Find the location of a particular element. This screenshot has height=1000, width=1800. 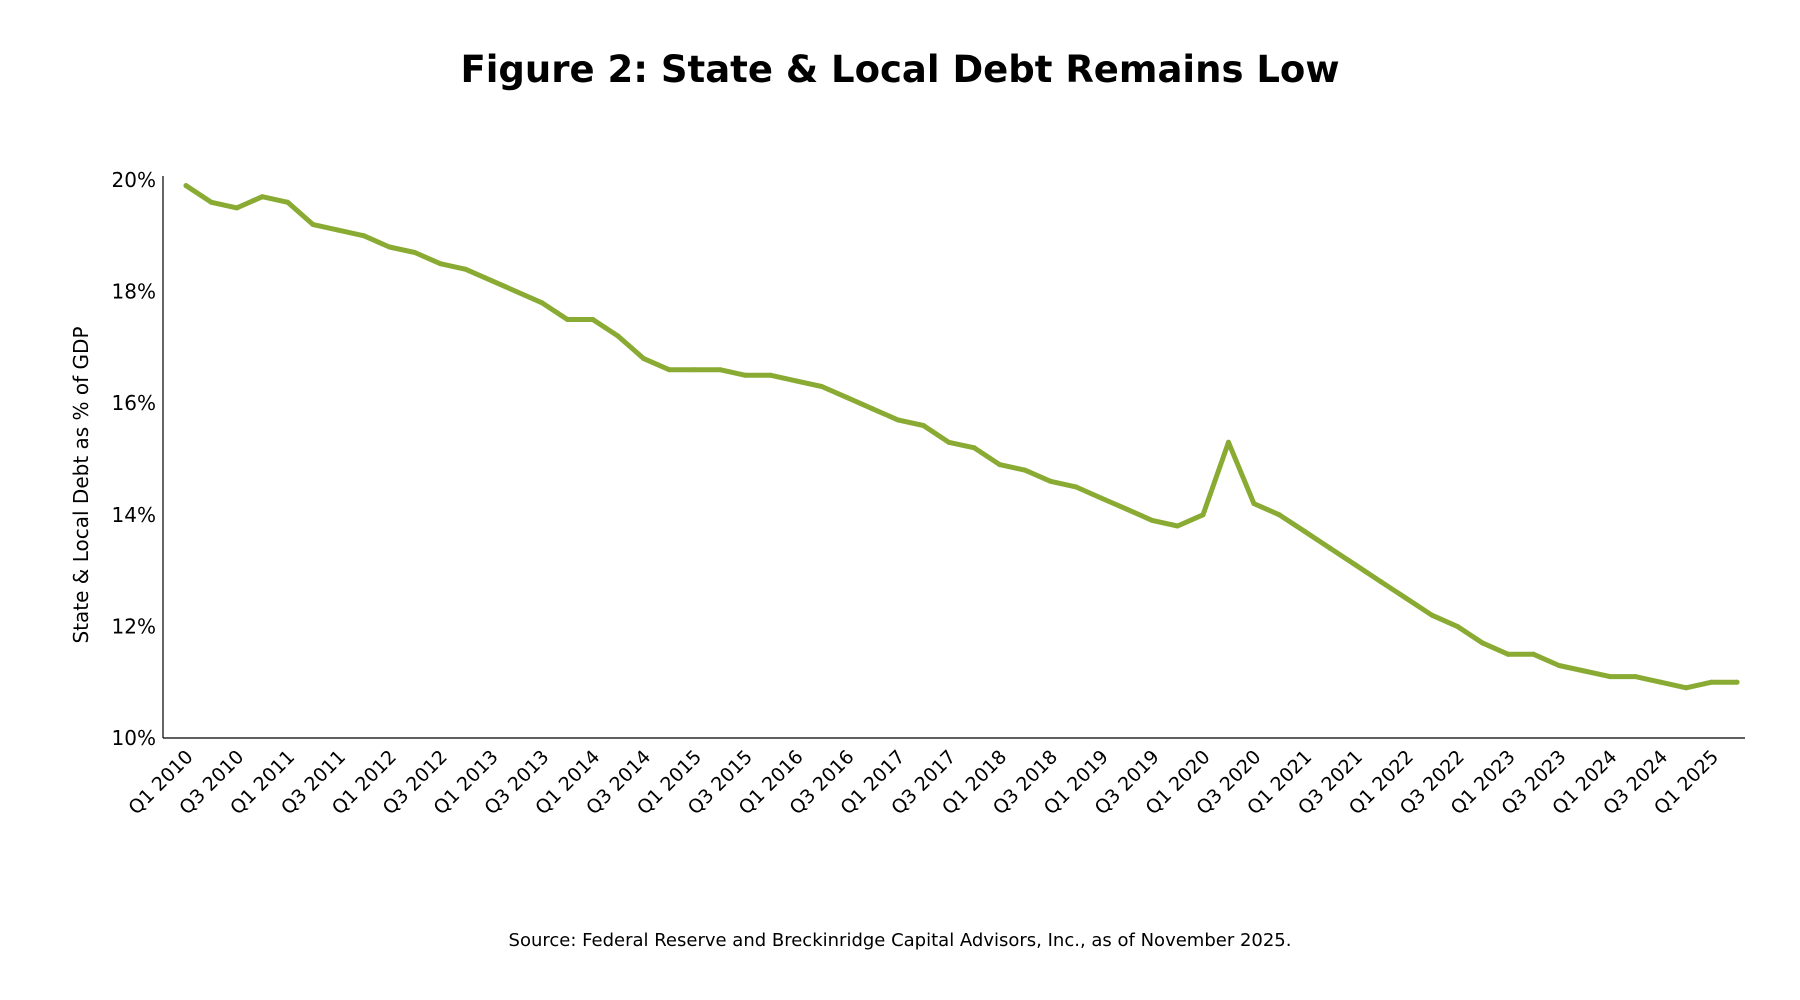

chart-title: Figure 2: State & Local Debt Remains Low is located at coordinates (900, 69).